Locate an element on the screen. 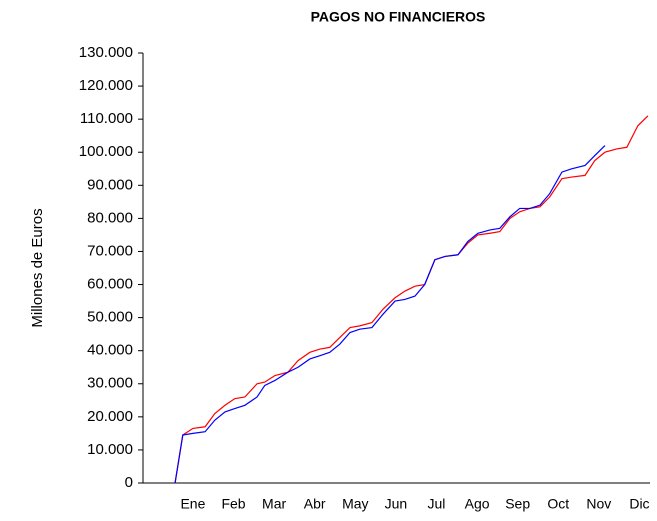 The image size is (657, 521). y-tick-label: 0 is located at coordinates (129, 482).